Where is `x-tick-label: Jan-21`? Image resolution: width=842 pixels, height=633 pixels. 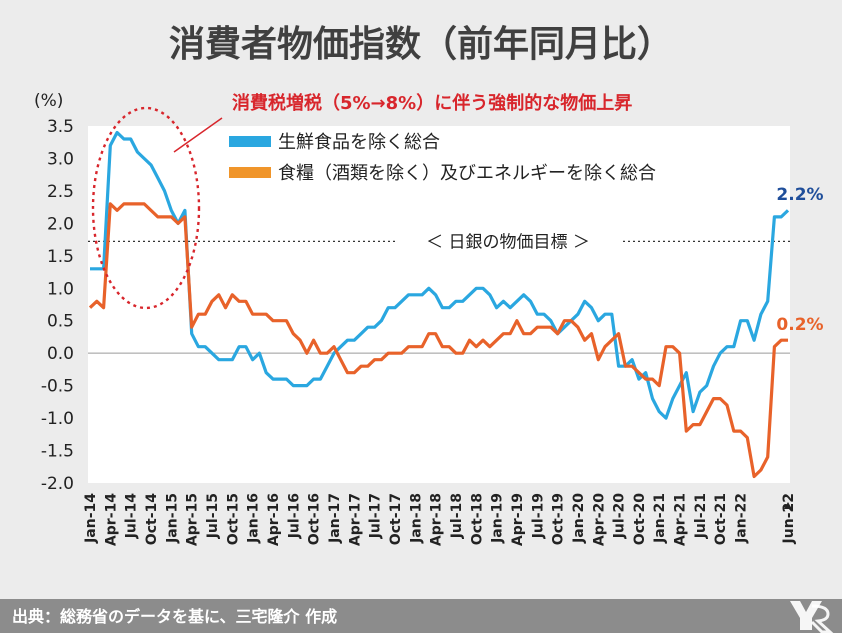 x-tick-label: Jan-21 is located at coordinates (660, 518).